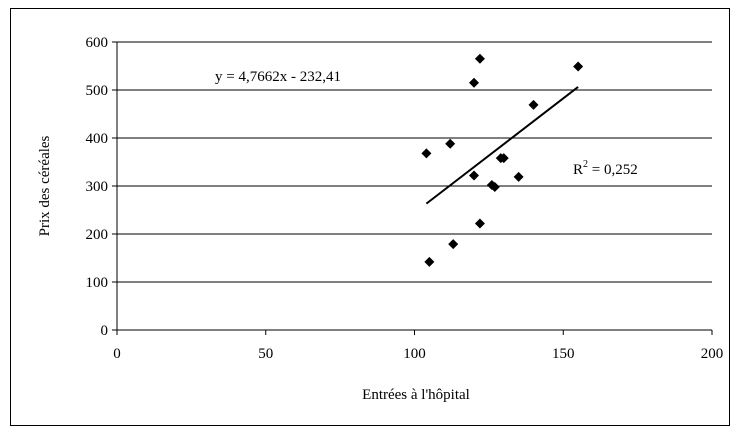 This screenshot has width=736, height=432. I want to click on trendline-group, so click(502, 145).